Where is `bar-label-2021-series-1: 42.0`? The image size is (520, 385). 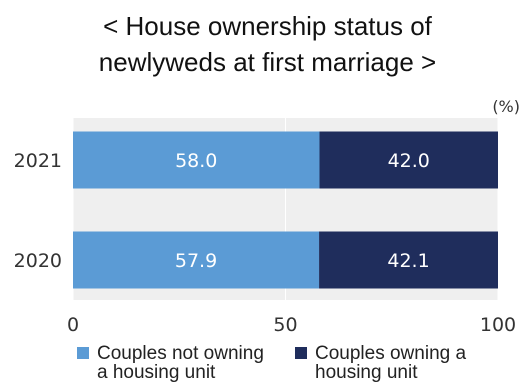 bar-label-2021-series-1: 42.0 is located at coordinates (409, 161).